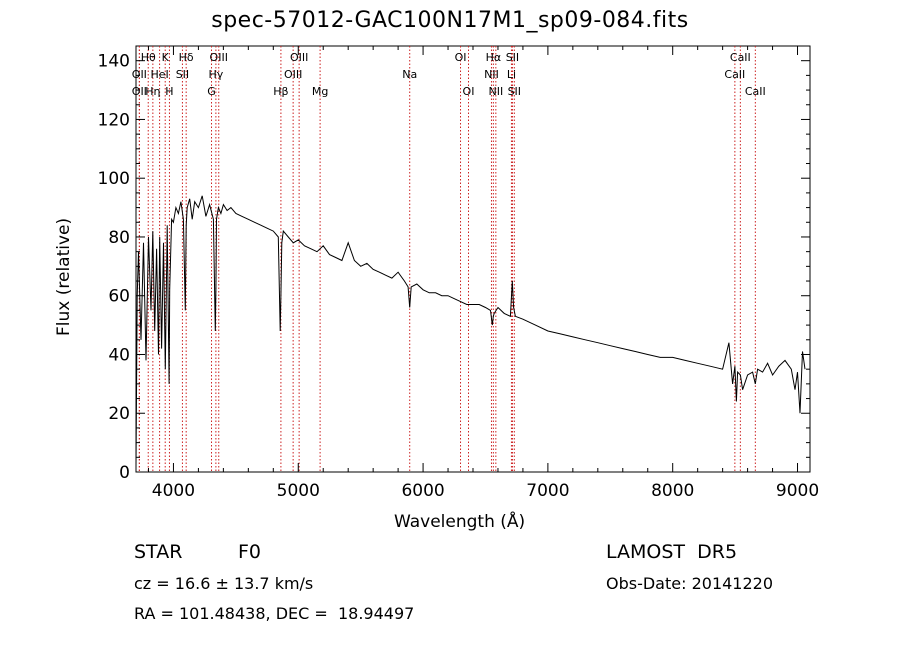 Image resolution: width=900 pixels, height=649 pixels. What do you see at coordinates (547, 491) in the screenshot?
I see `x-tick-label: 7000` at bounding box center [547, 491].